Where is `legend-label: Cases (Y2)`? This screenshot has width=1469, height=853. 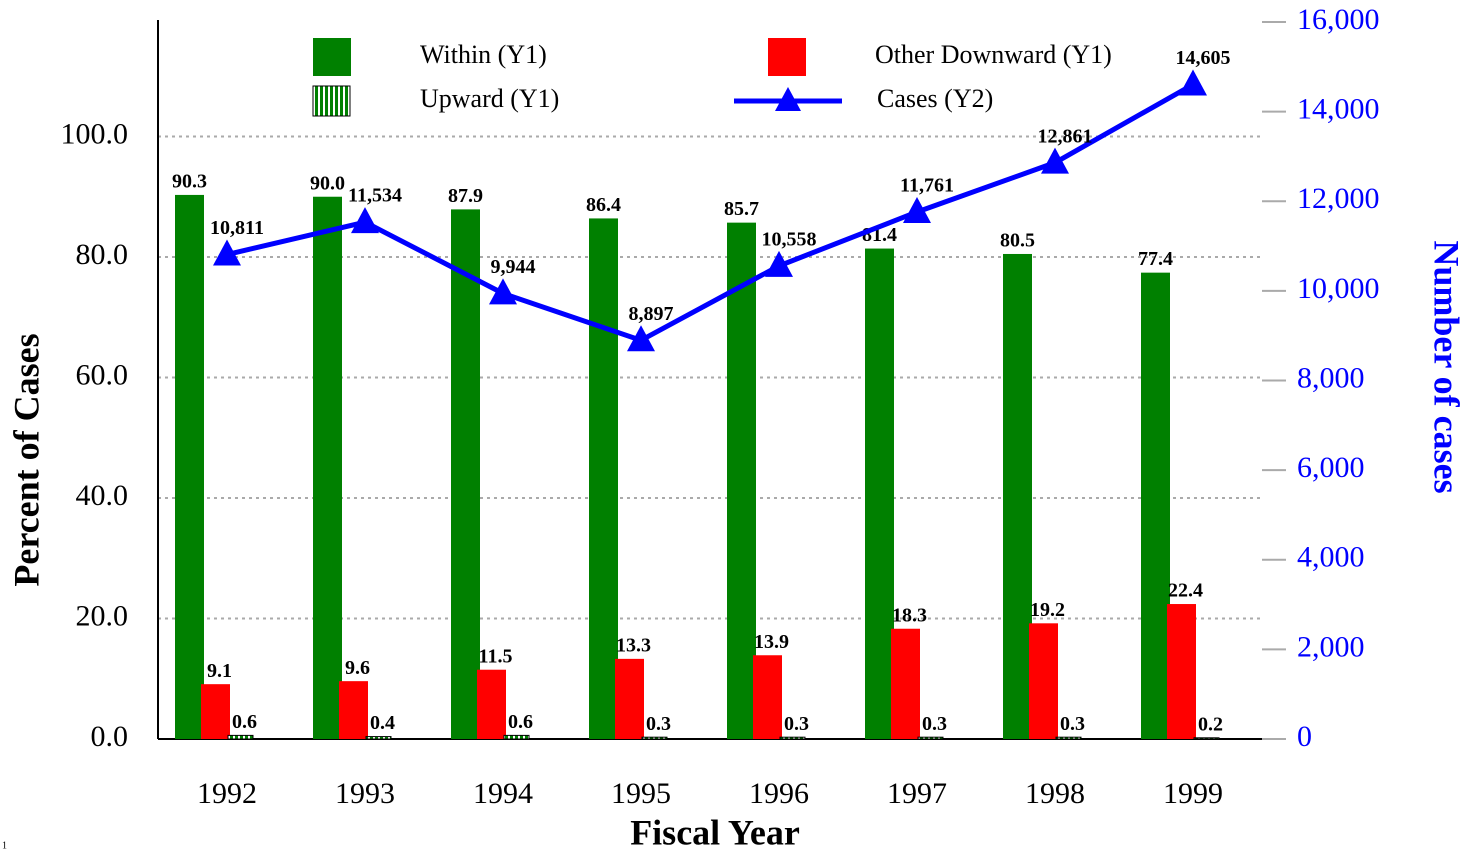
legend-label: Cases (Y2) is located at coordinates (935, 98).